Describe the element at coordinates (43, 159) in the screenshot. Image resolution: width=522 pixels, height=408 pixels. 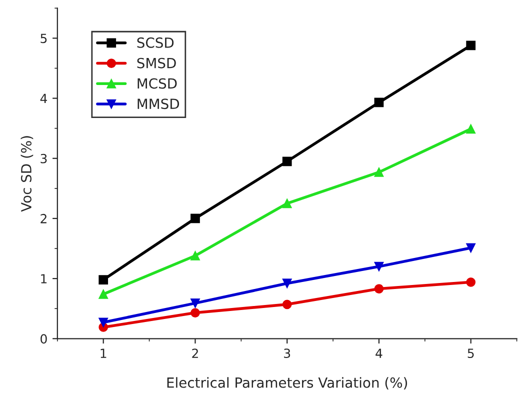
I see `y-tick-label: 3` at that location.